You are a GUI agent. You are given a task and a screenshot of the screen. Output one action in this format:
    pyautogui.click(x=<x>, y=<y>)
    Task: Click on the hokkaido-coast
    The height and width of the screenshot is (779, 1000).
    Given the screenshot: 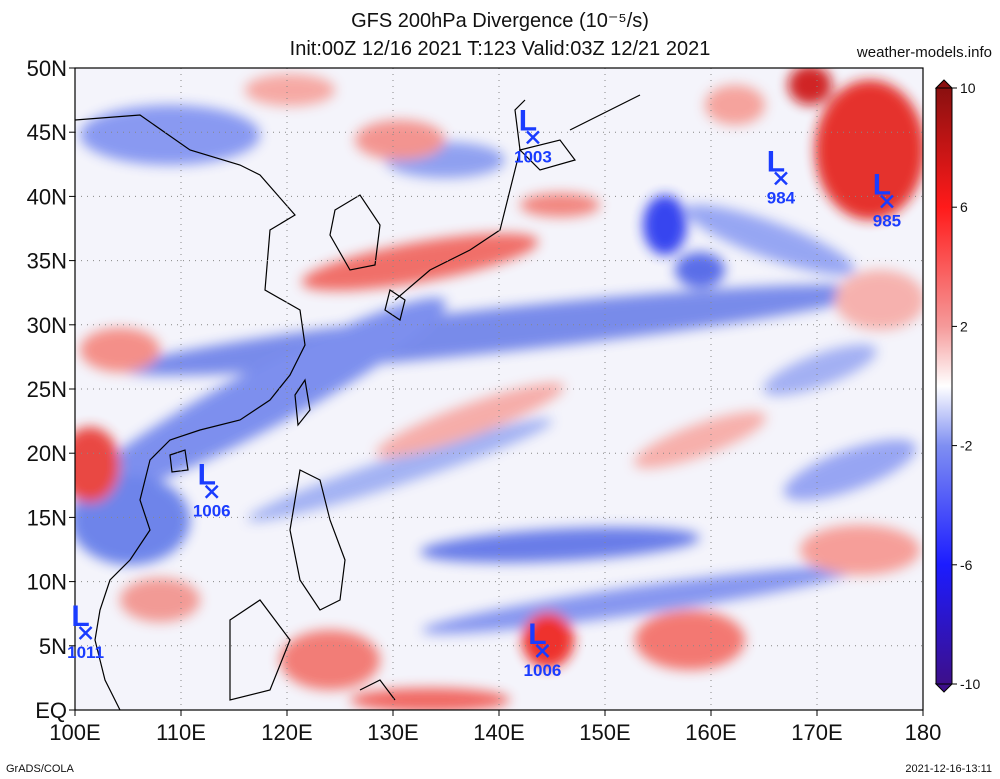 What is the action you would take?
    pyautogui.click(x=547, y=155)
    